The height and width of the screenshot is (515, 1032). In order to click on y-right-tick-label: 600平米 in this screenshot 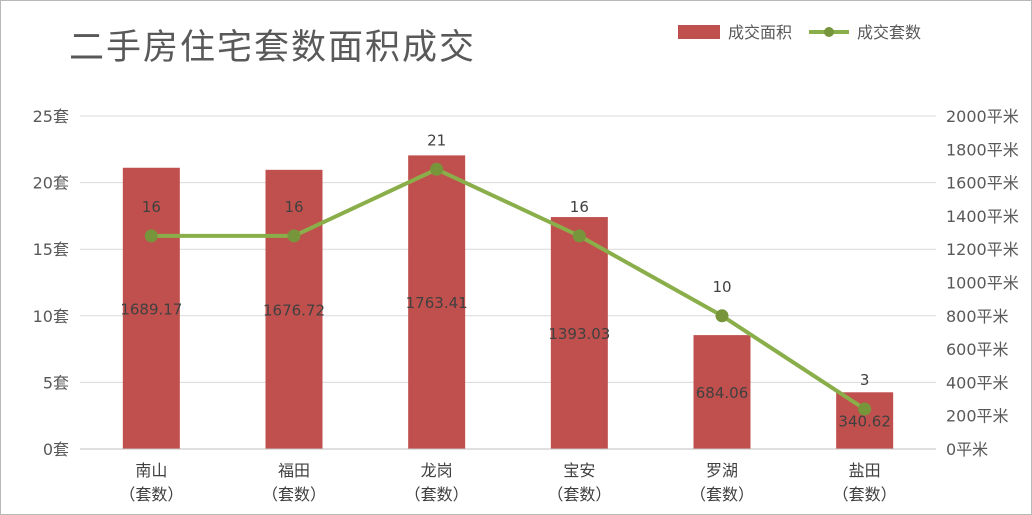, I will do `click(977, 349)`.